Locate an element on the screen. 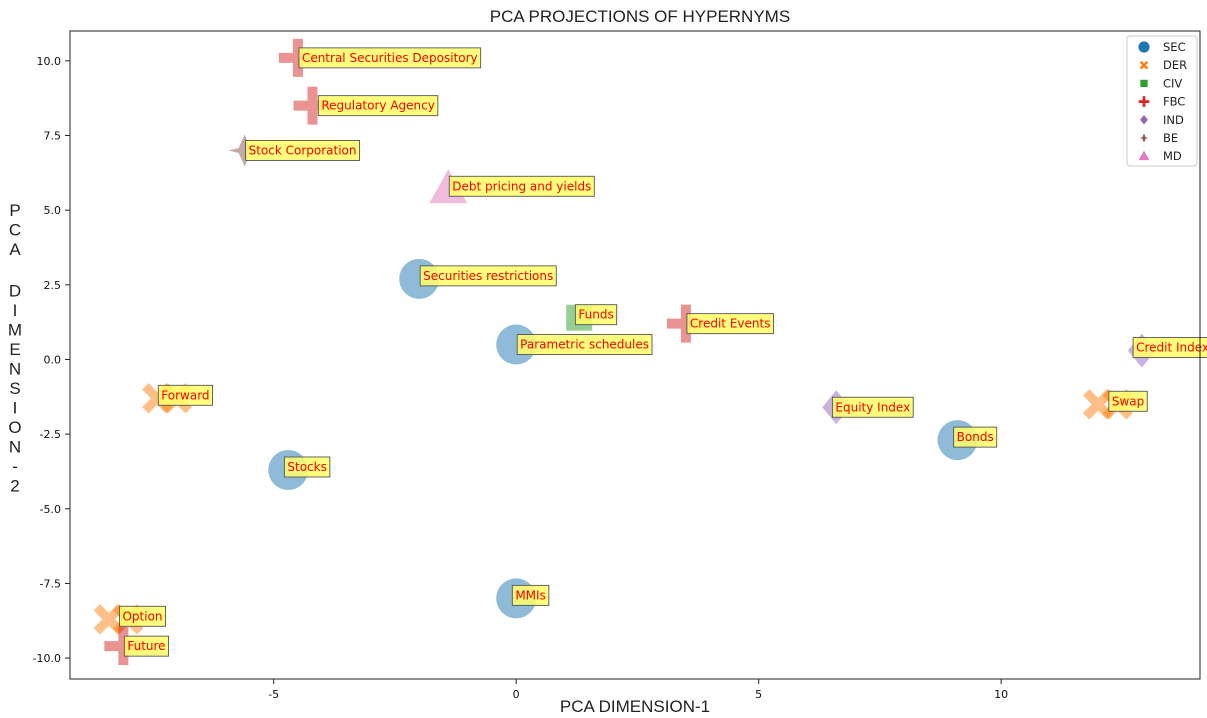 The height and width of the screenshot is (718, 1207). point-annotation: Funds is located at coordinates (596, 315).